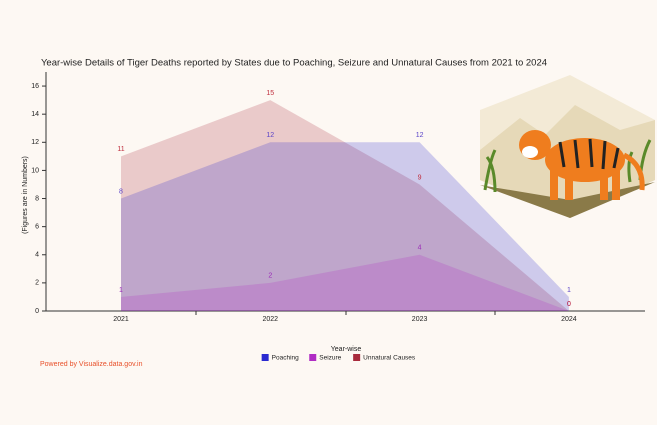 The height and width of the screenshot is (425, 657). Describe the element at coordinates (25, 195) in the screenshot. I see `y-axis-label: (Figures are in Numbers)` at that location.